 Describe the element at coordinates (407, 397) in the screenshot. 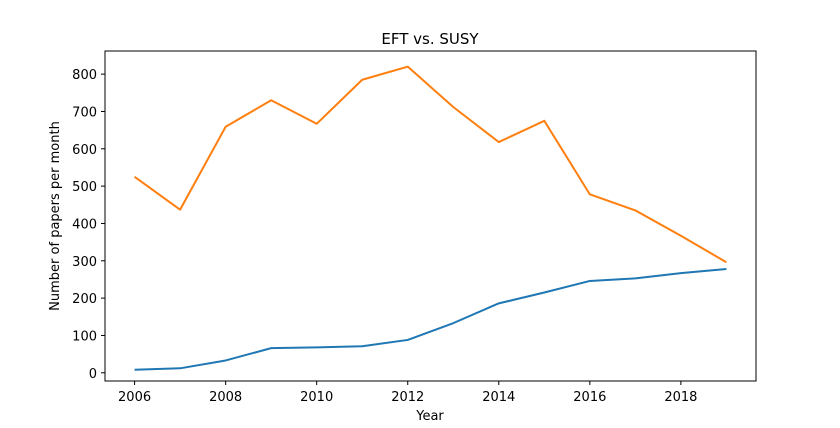

I see `x-tick-label: 2012` at that location.